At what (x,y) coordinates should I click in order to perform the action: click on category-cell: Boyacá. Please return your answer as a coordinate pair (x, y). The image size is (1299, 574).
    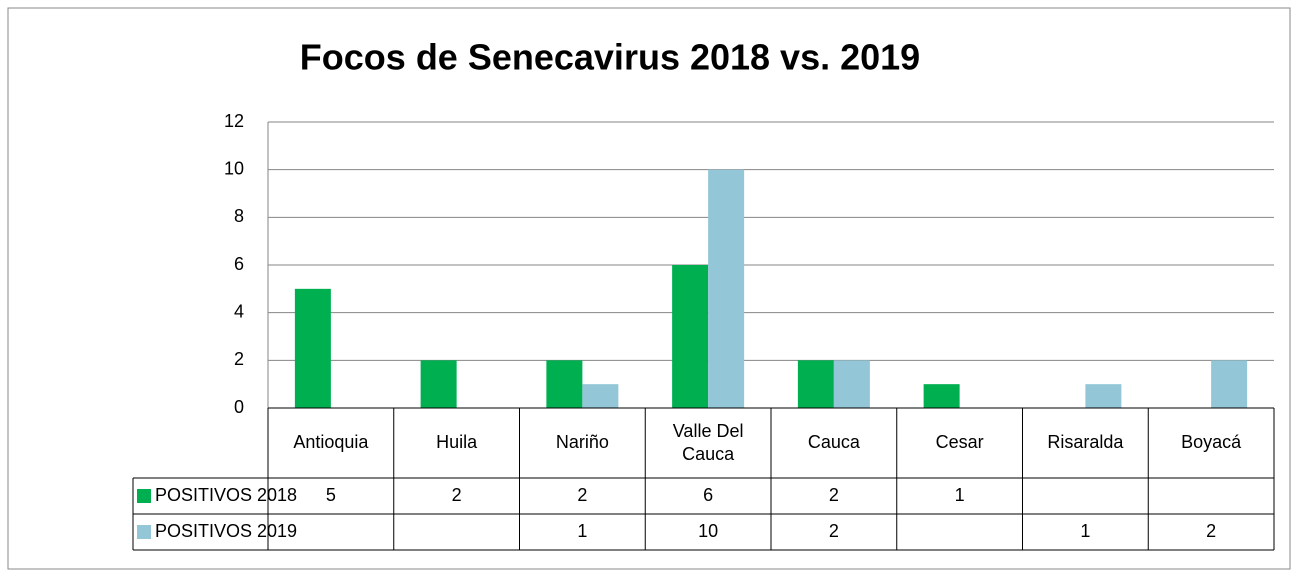
    Looking at the image, I should click on (1211, 442).